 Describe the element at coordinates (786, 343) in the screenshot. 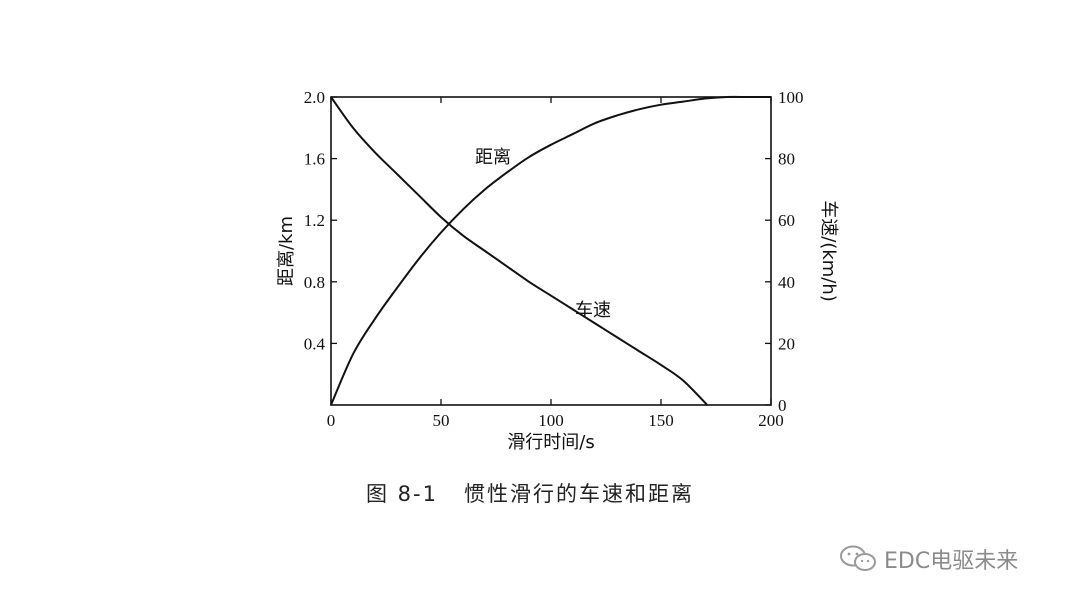

I see `y-right-tick-label: 20` at that location.